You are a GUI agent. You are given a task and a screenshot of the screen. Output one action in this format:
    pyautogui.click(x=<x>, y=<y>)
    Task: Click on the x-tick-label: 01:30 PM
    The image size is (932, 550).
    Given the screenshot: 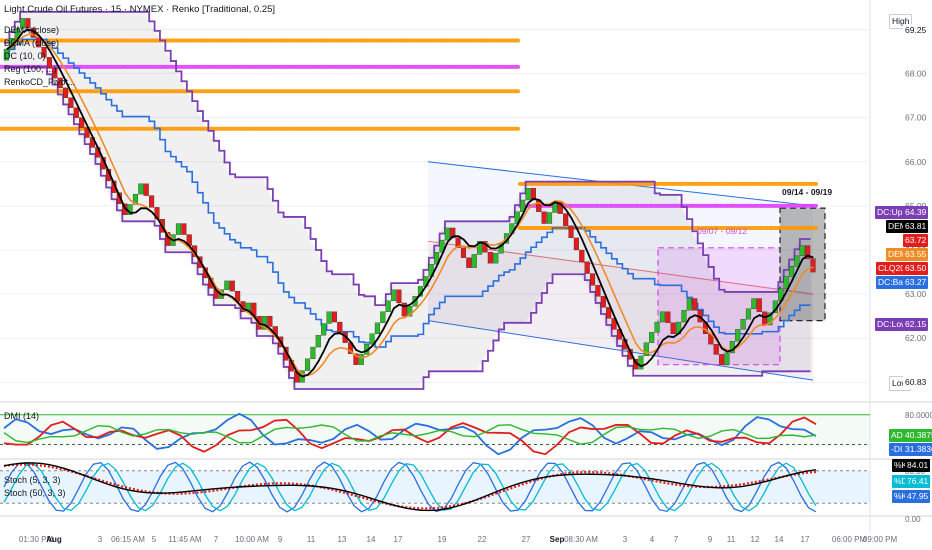 What is the action you would take?
    pyautogui.click(x=36, y=539)
    